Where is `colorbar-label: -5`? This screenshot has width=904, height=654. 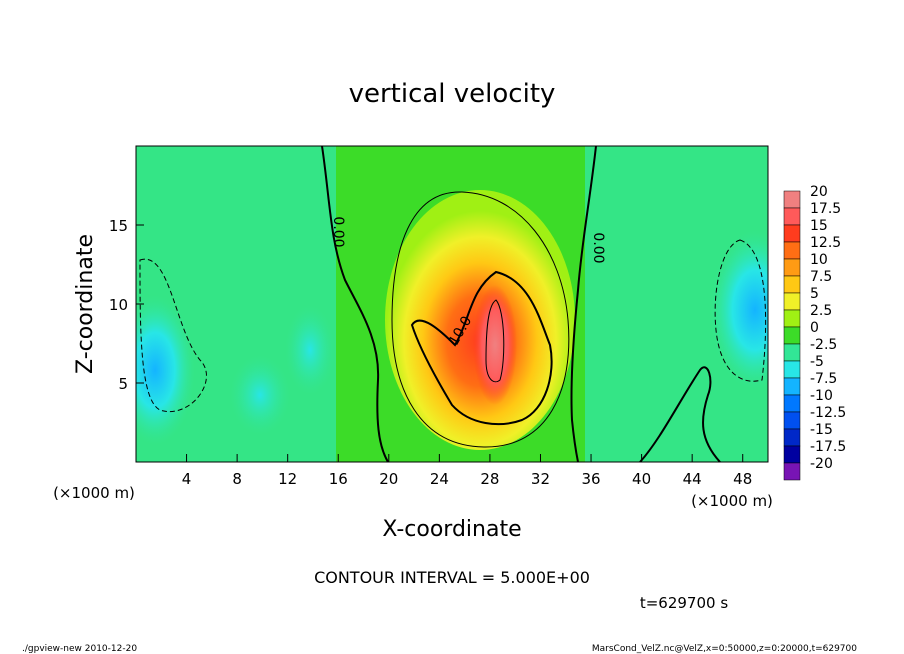
colorbar-label: -5 is located at coordinates (817, 362).